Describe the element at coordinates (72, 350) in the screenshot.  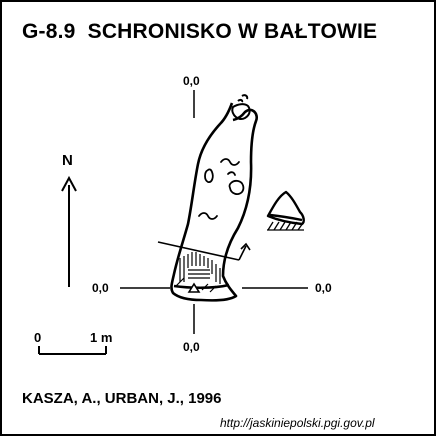
I see `scale-bar` at that location.